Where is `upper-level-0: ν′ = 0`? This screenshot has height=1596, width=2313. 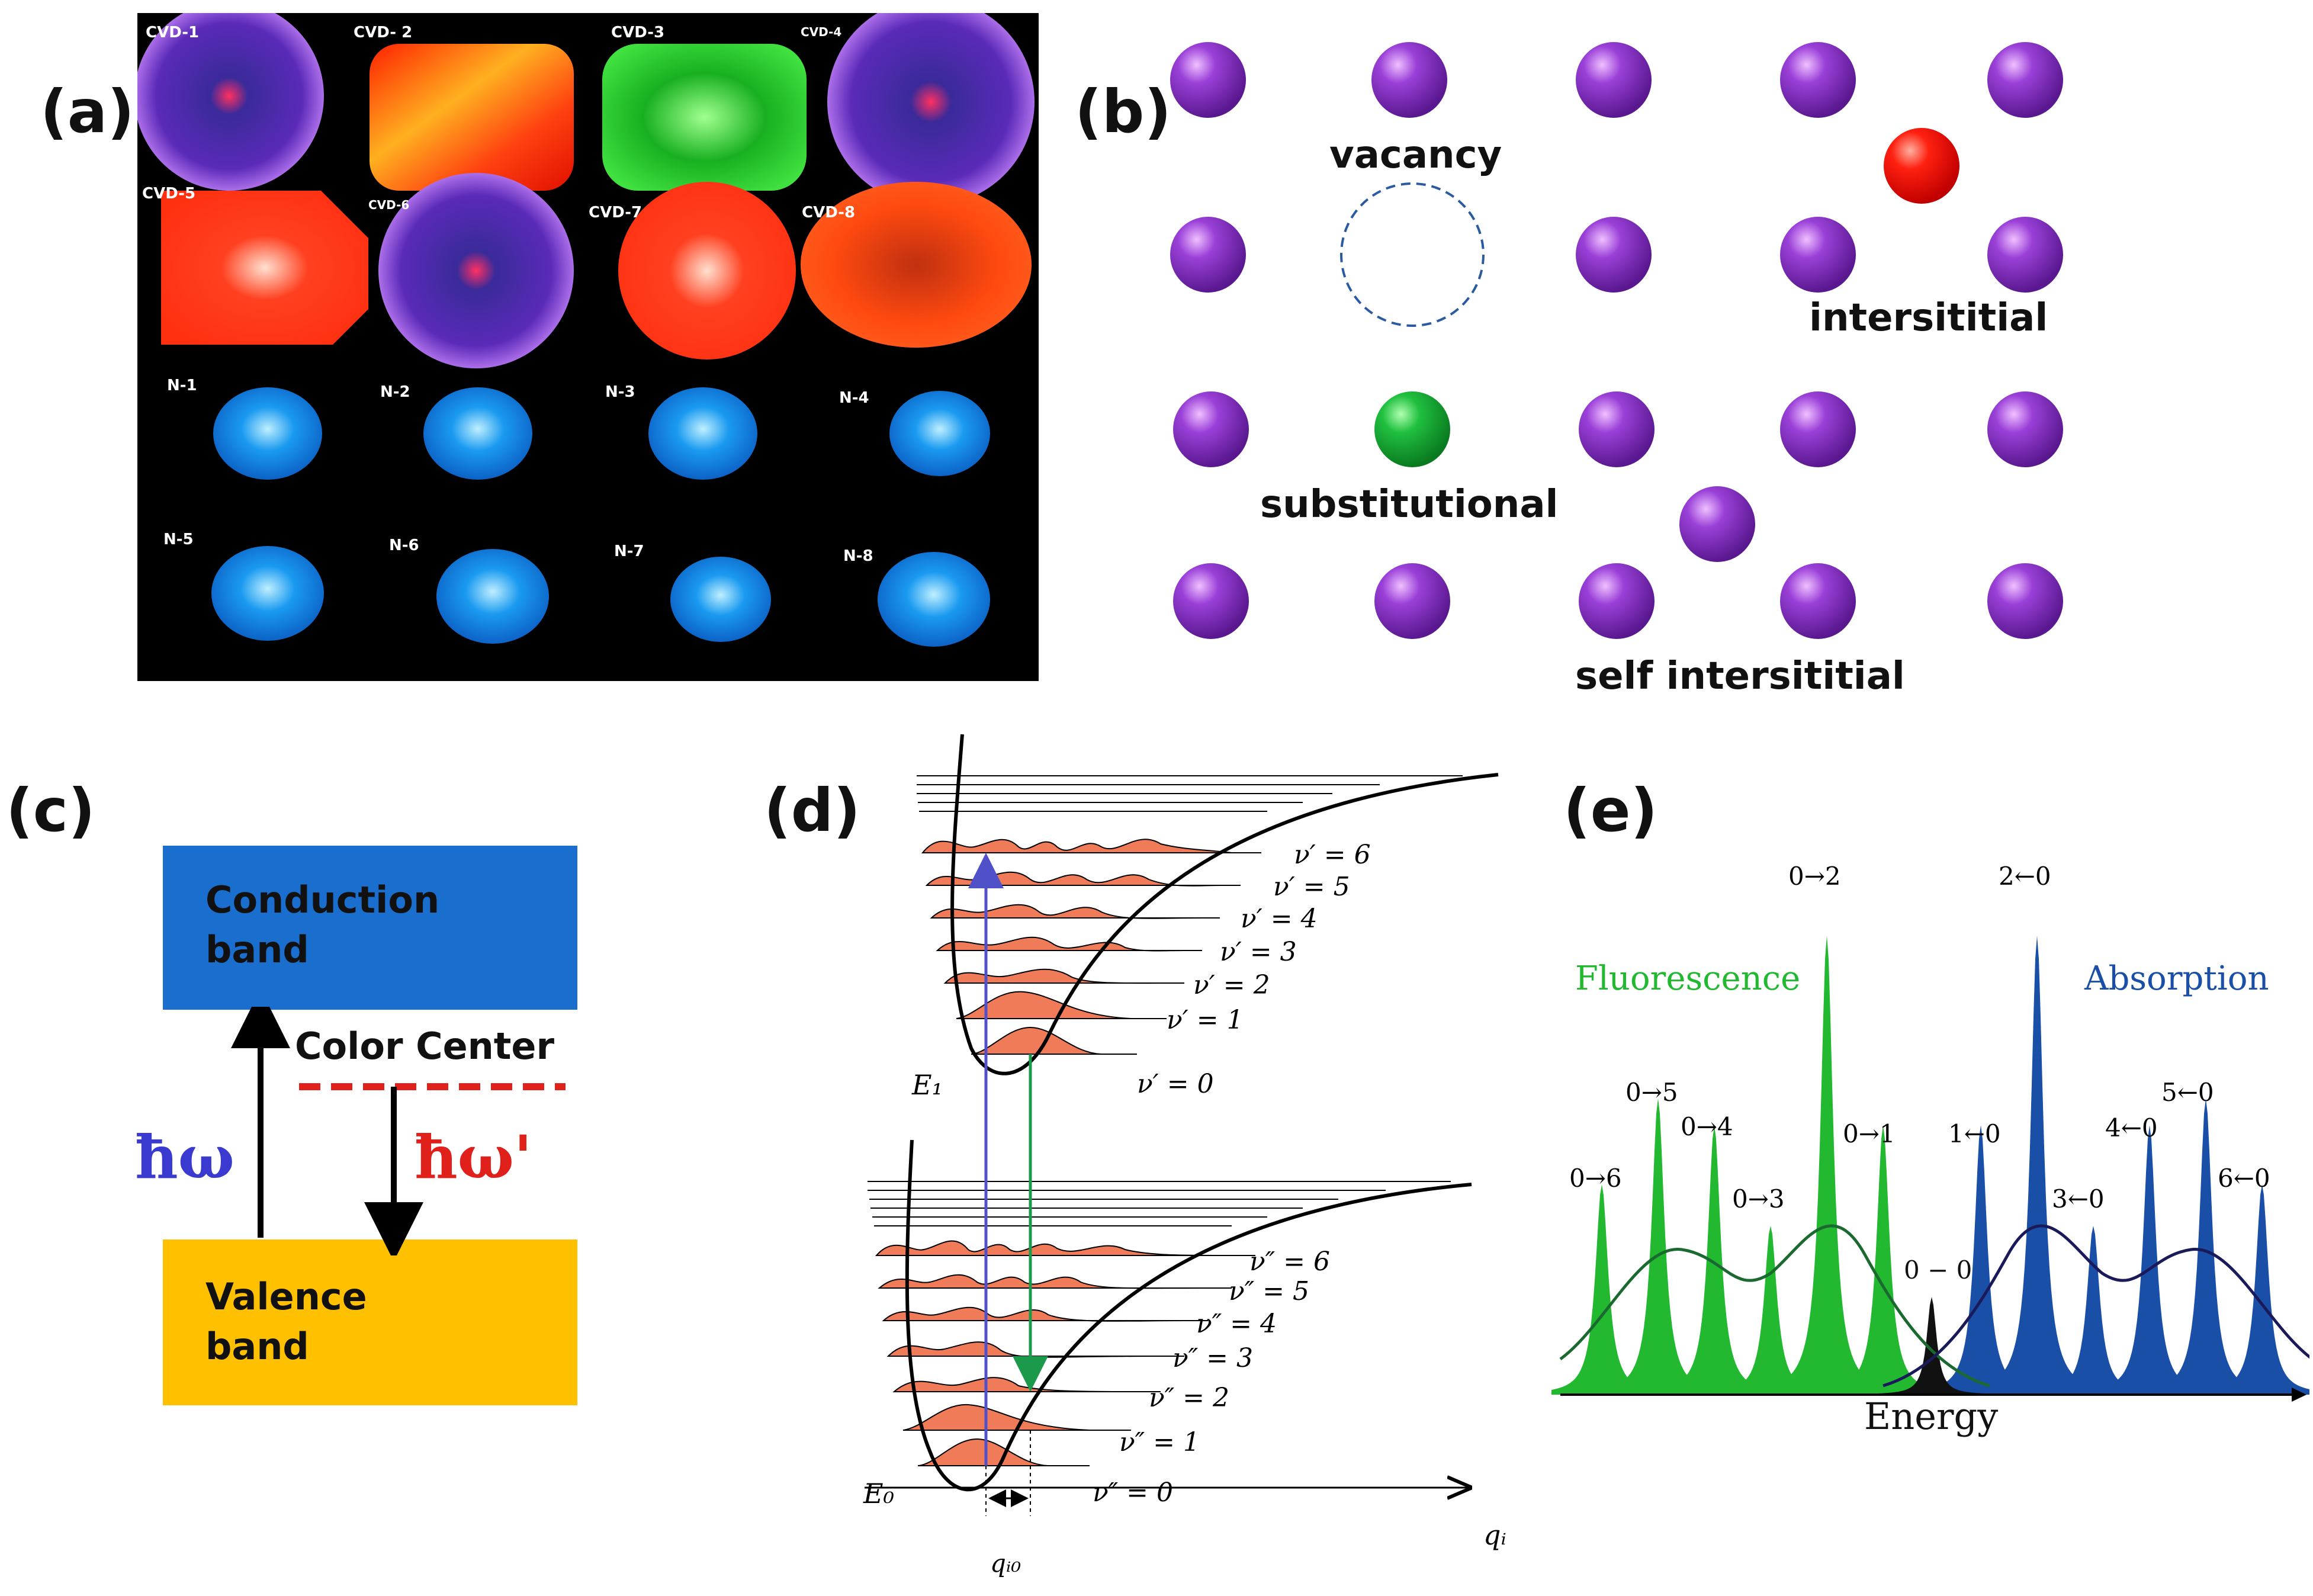
upper-level-0: ν′ = 0 is located at coordinates (1176, 1084).